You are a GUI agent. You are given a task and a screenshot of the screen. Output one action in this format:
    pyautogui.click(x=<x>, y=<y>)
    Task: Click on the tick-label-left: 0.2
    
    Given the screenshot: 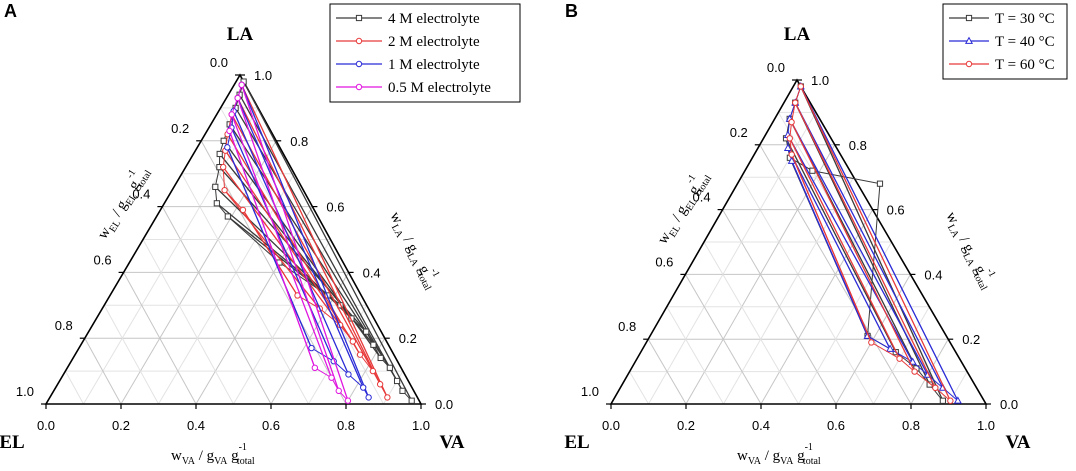 What is the action you would take?
    pyautogui.click(x=739, y=132)
    